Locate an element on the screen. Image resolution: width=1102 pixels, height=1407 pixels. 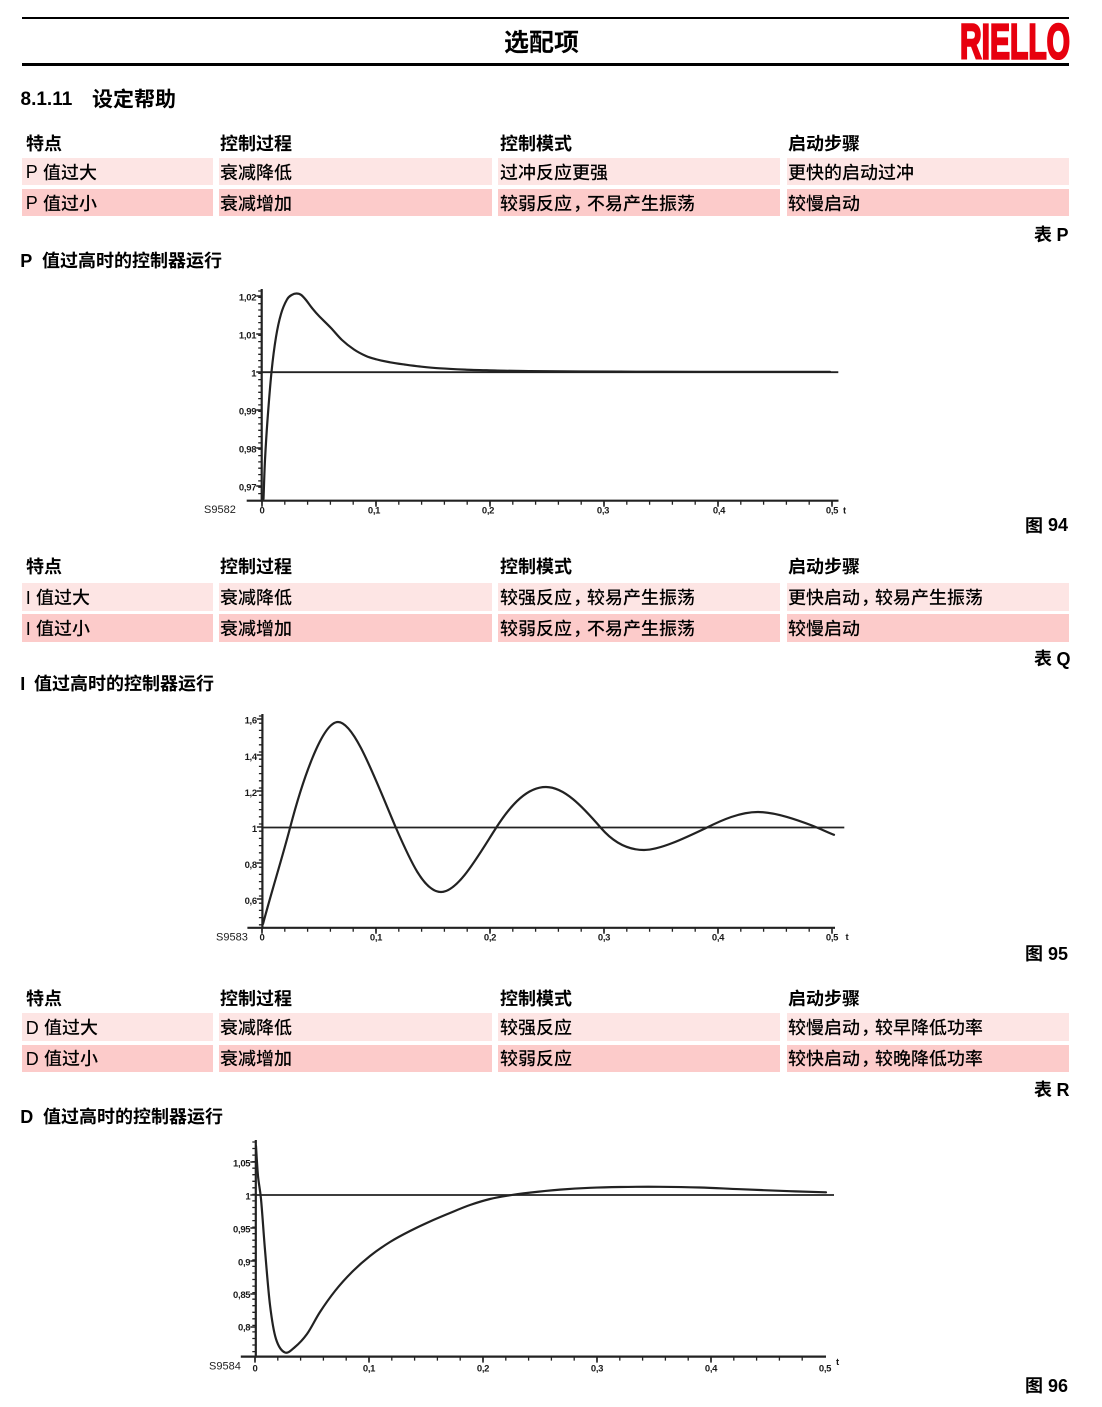
svg-text: 0,97 is located at coordinates (247, 487).